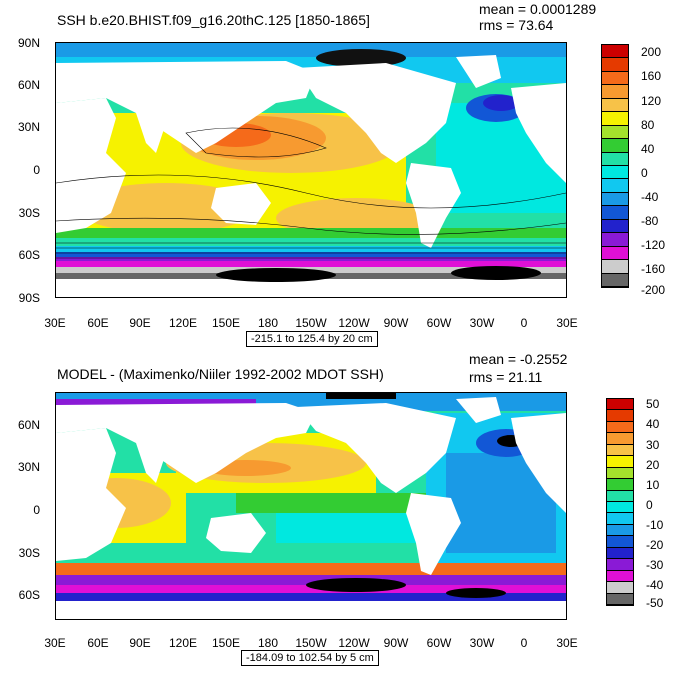 The height and width of the screenshot is (700, 700). Describe the element at coordinates (653, 290) in the screenshot. I see `colorbar-label: -200` at that location.